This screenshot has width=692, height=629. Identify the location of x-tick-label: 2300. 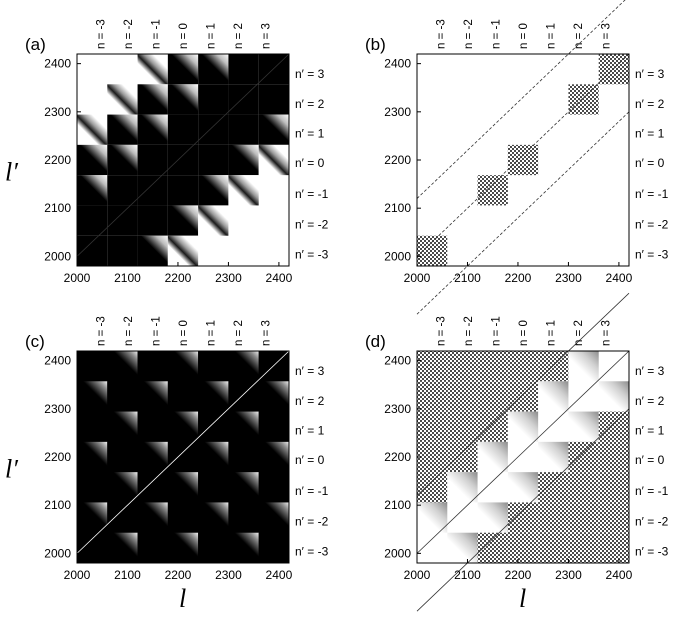
(228, 575).